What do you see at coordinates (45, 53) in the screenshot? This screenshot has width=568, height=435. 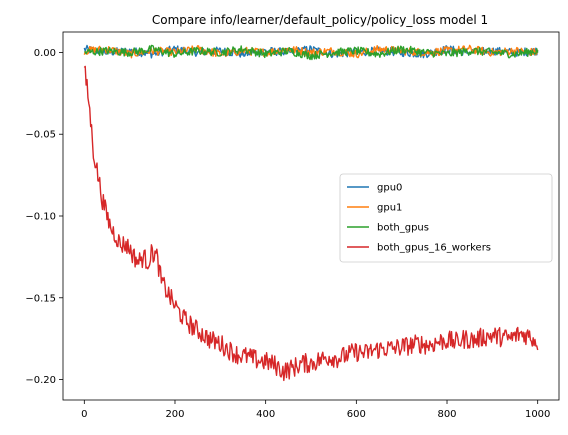 I see `y-tick-label: 0.00` at bounding box center [45, 53].